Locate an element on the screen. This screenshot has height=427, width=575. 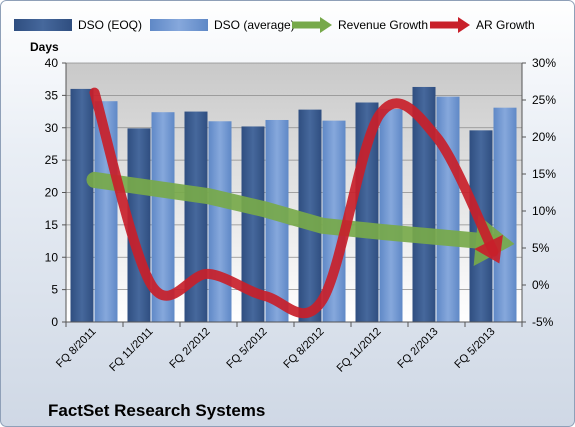
y-tick-label: 10 is located at coordinates (52, 257).